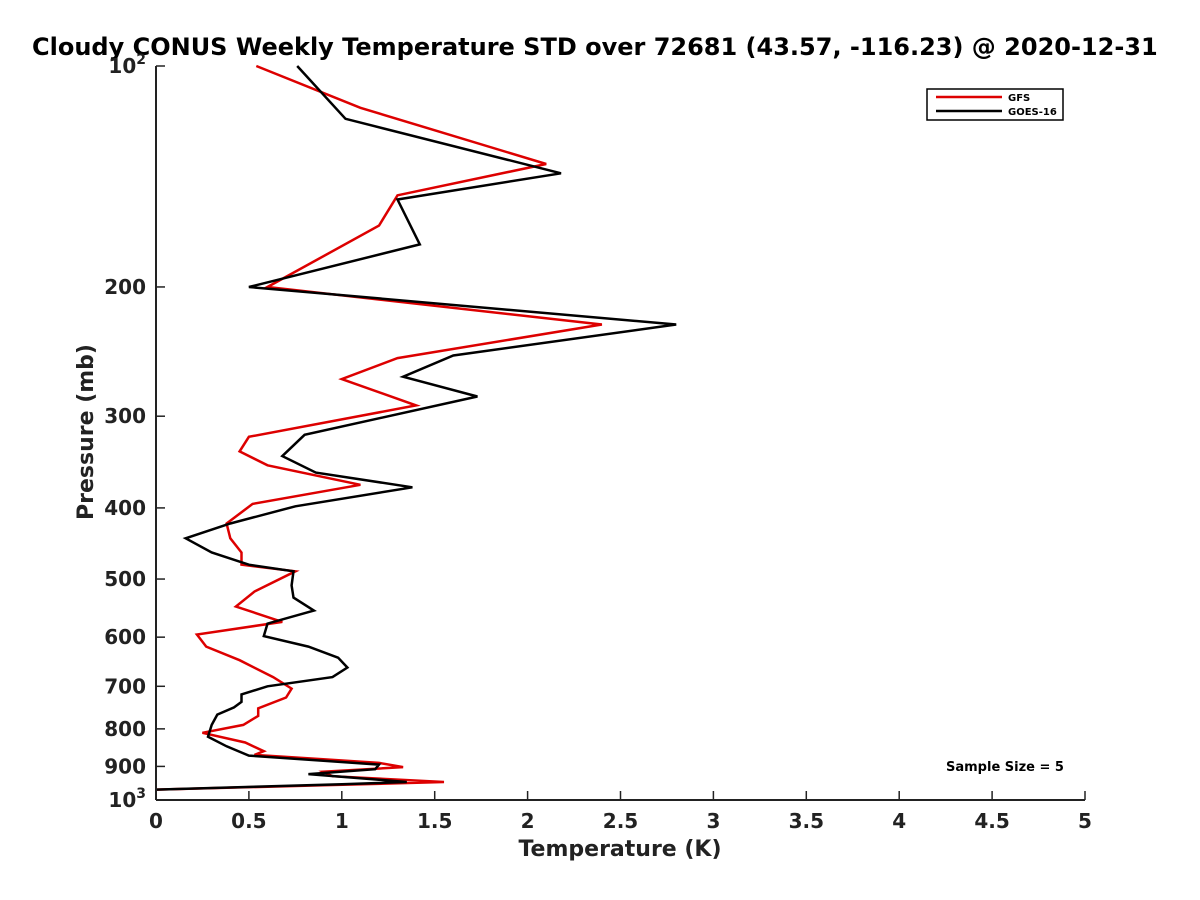  What do you see at coordinates (125, 287) in the screenshot?
I see `y-tick-label: 200` at bounding box center [125, 287].